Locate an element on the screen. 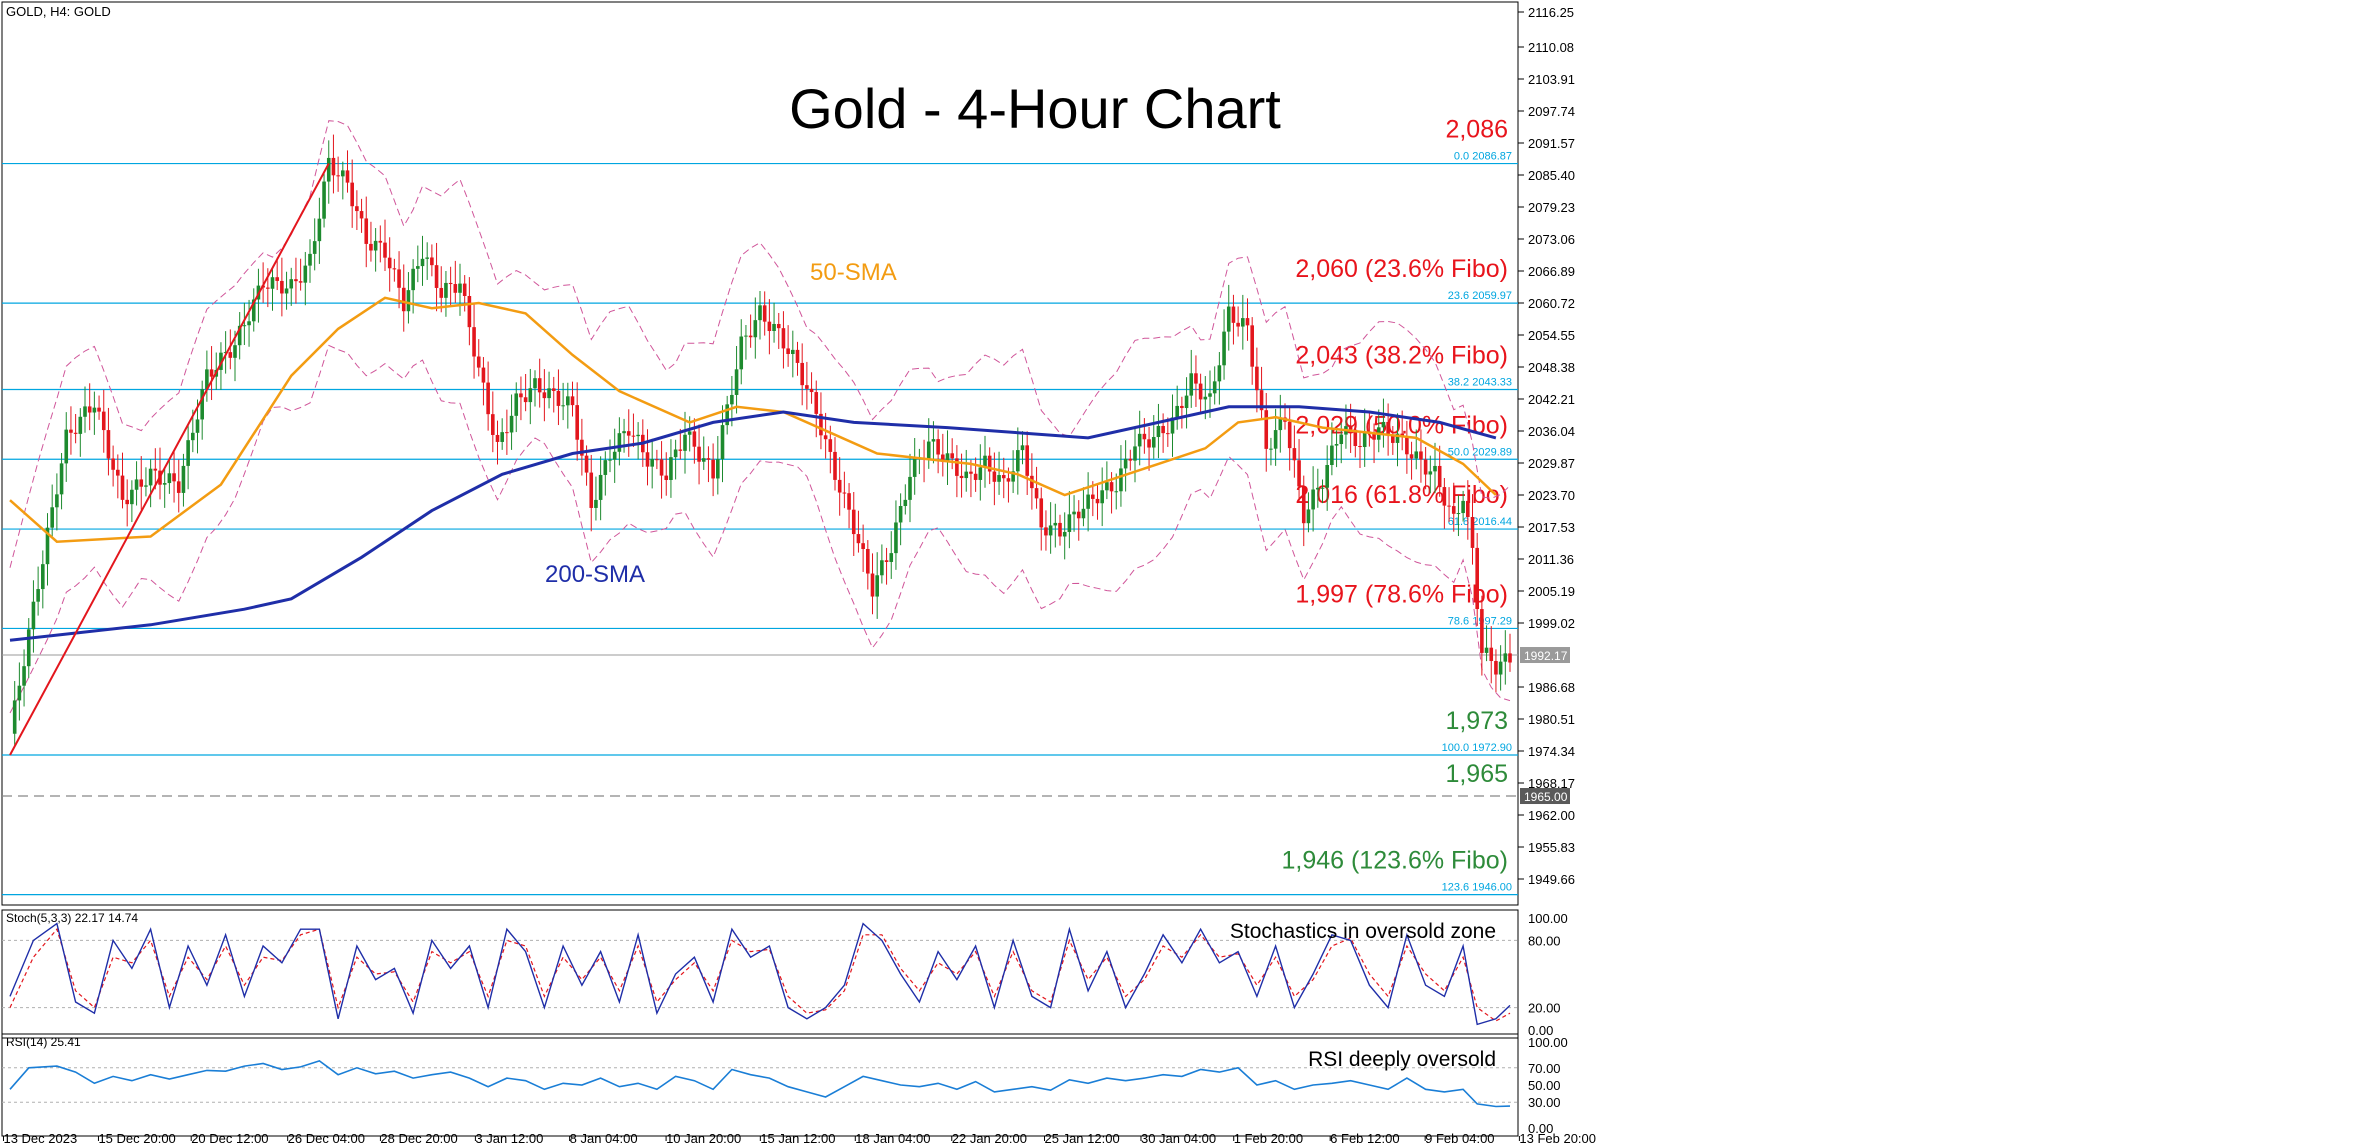 The width and height of the screenshot is (2360, 1147). rsi-axis-label: 30.00 is located at coordinates (1544, 1102).